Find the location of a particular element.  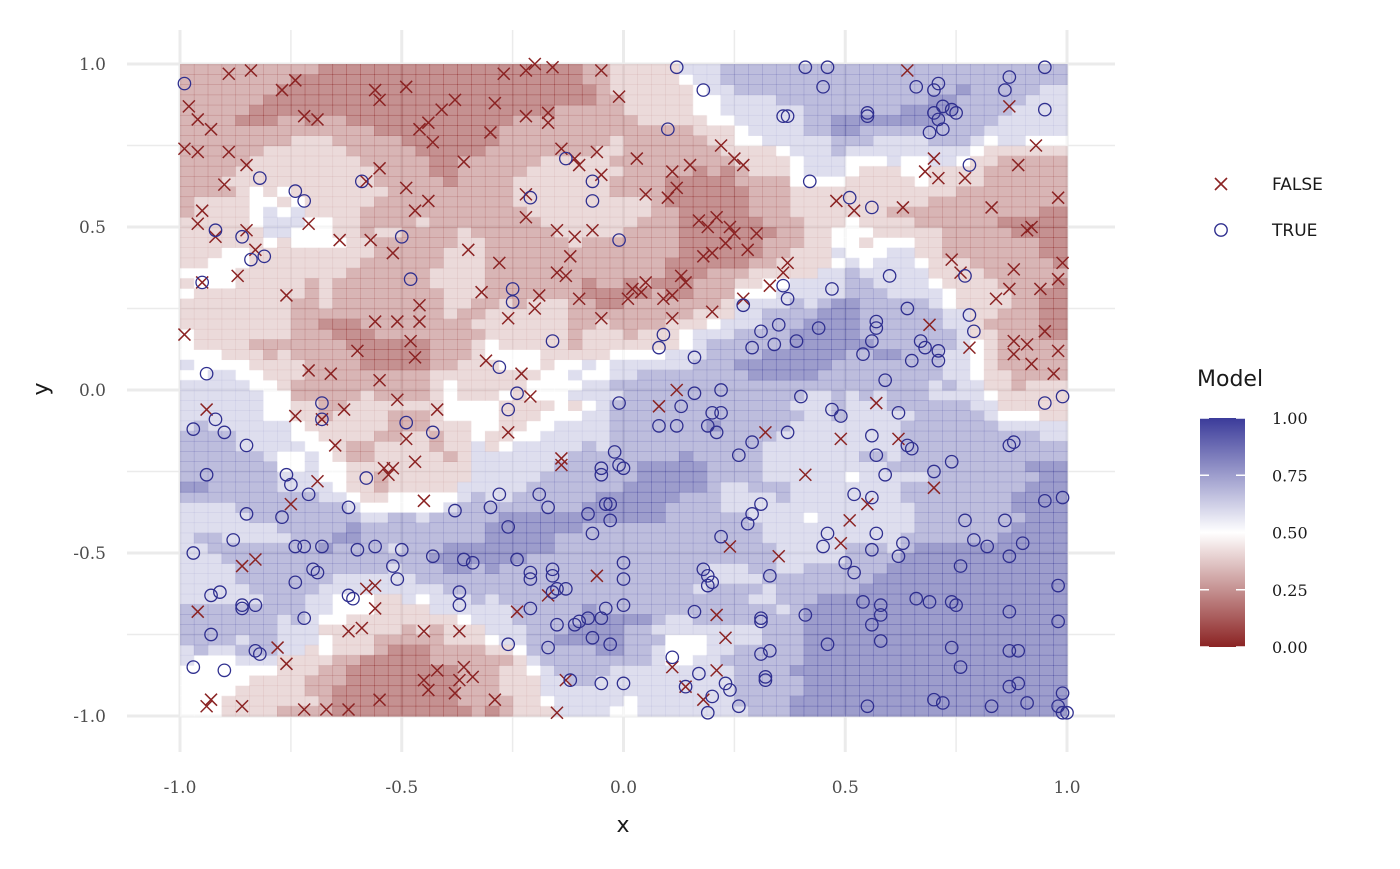

colorbar-tick-label: 1.00 is located at coordinates (1290, 418).